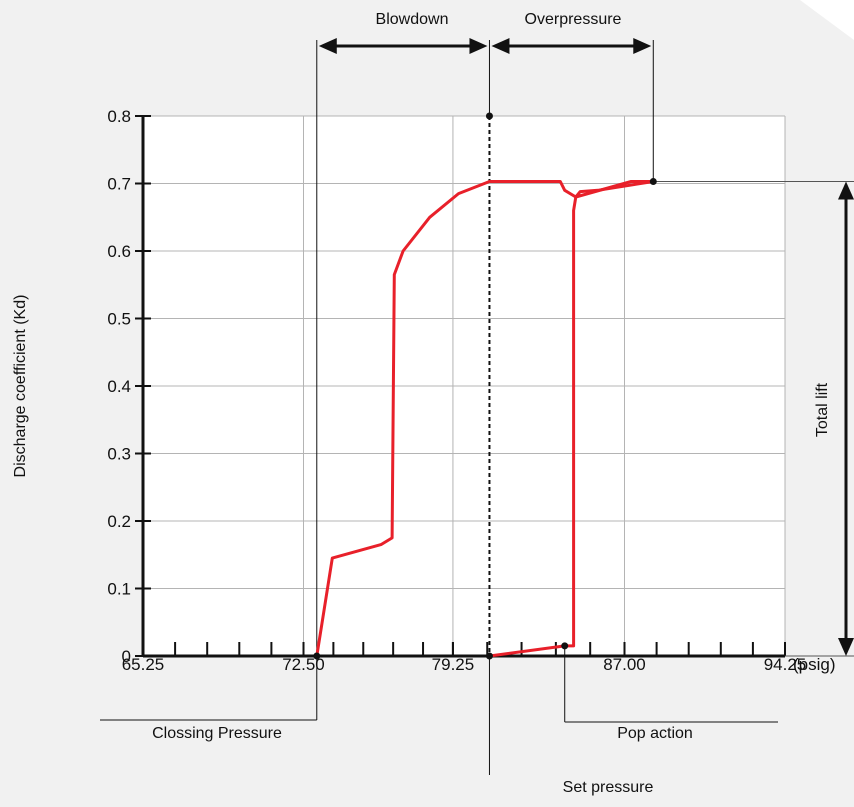 The width and height of the screenshot is (854, 807). I want to click on set-pressure-label: Set pressure, so click(608, 787).